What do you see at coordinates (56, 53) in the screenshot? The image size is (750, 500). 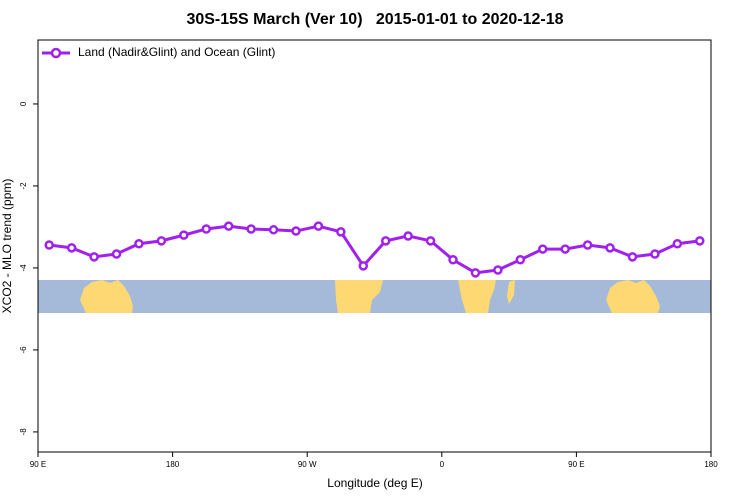 I see `legend-marker` at bounding box center [56, 53].